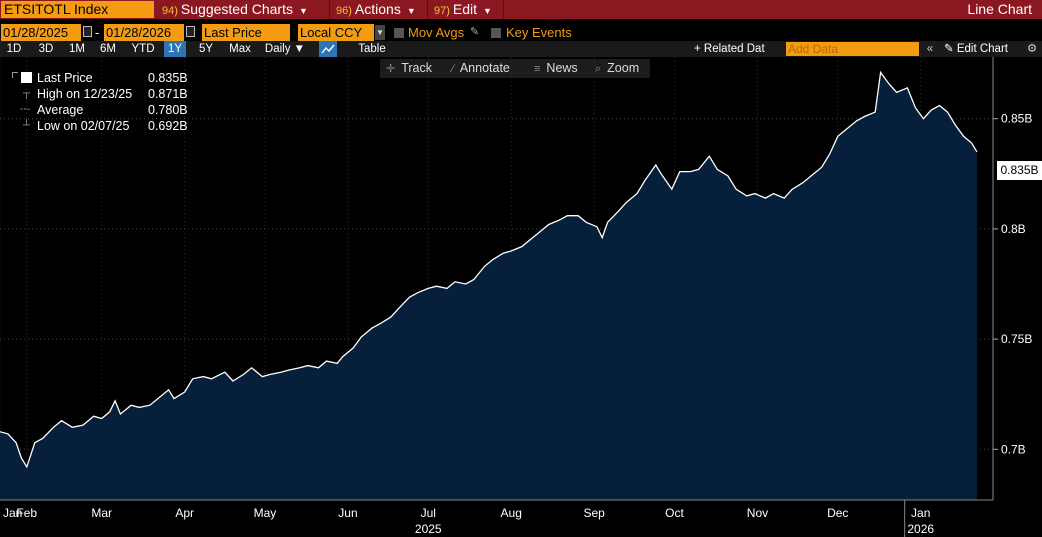 Image resolution: width=1042 pixels, height=537 pixels. Describe the element at coordinates (674, 513) in the screenshot. I see `x-tick-label: Oct` at that location.